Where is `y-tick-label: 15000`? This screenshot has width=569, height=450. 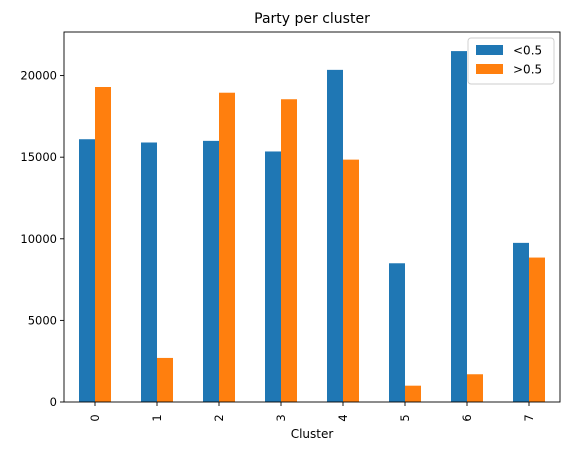 y-tick-label: 15000 is located at coordinates (38, 157).